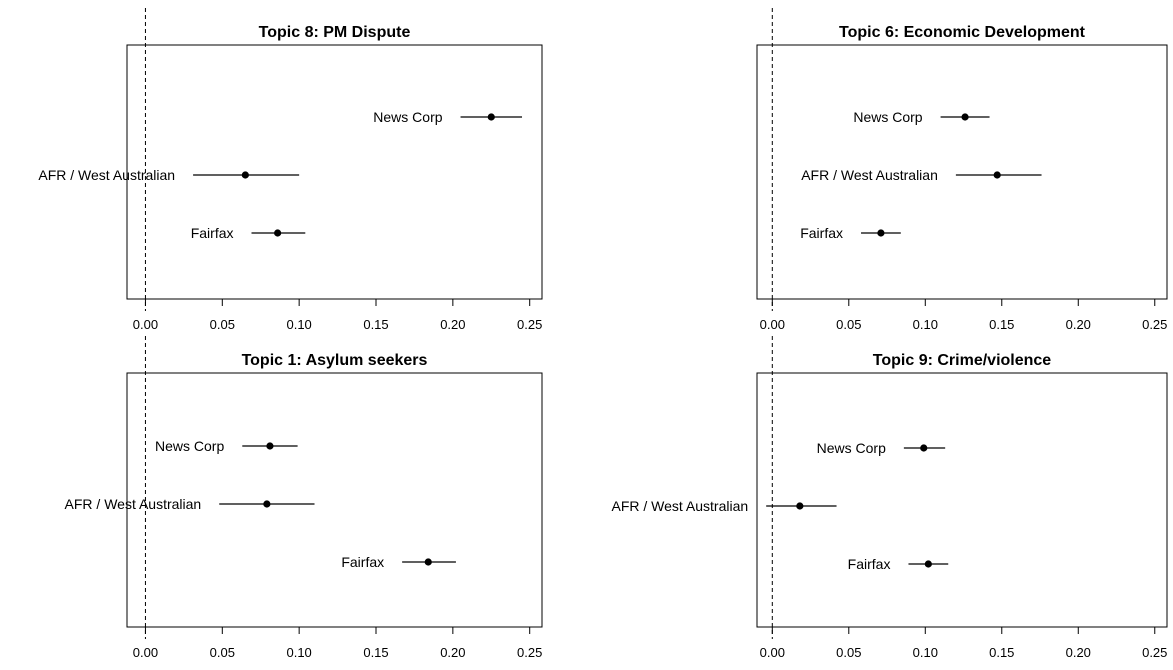 This screenshot has height=670, width=1173. What do you see at coordinates (335, 360) in the screenshot?
I see `panel-title: Topic 1: Asylum seekers` at bounding box center [335, 360].